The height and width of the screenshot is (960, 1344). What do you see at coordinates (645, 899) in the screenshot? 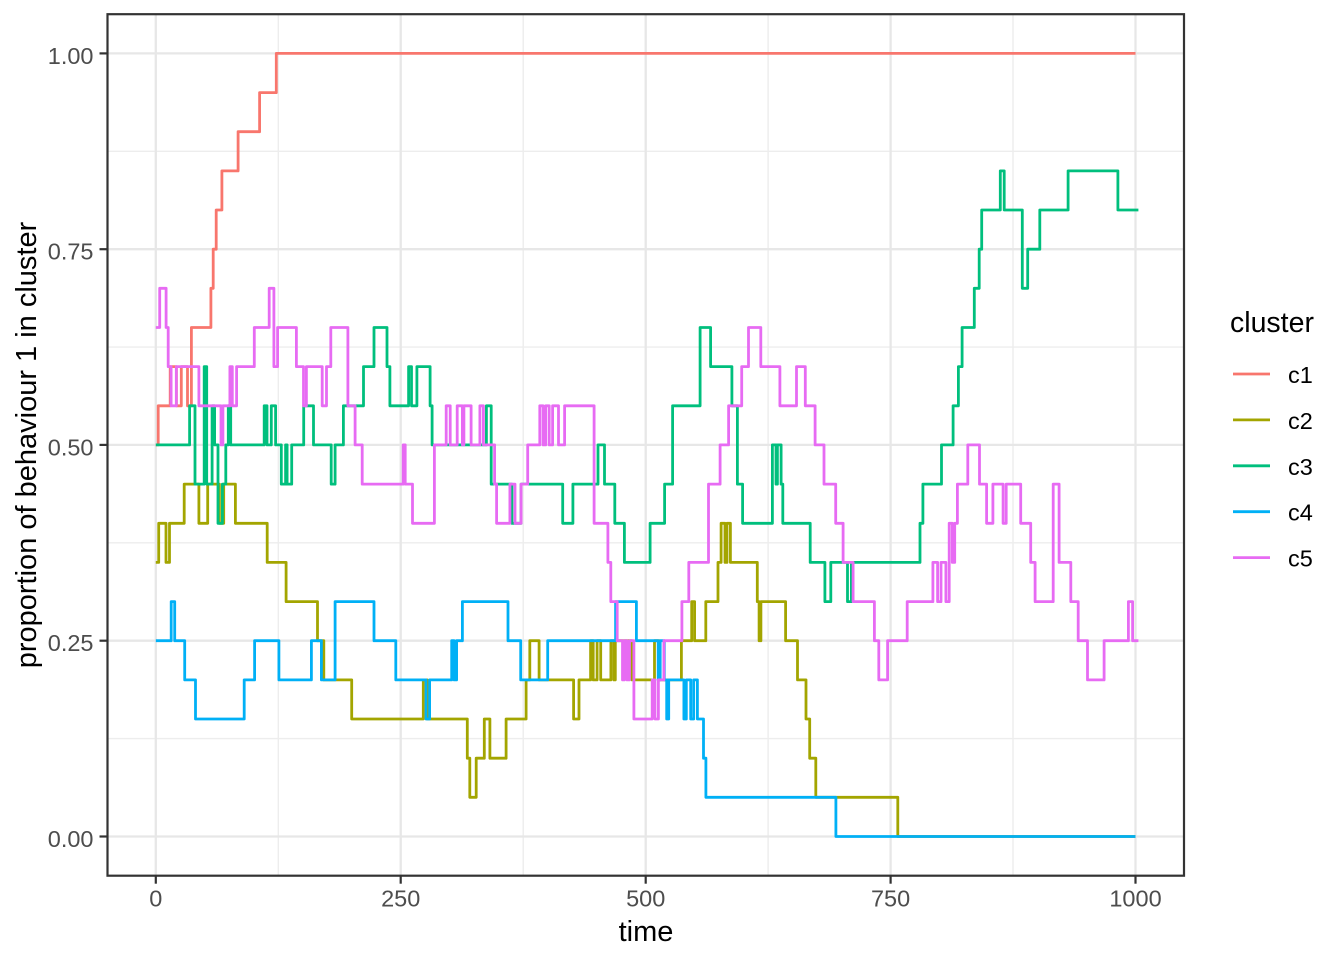
I see `svg-text: 500` at bounding box center [645, 899].